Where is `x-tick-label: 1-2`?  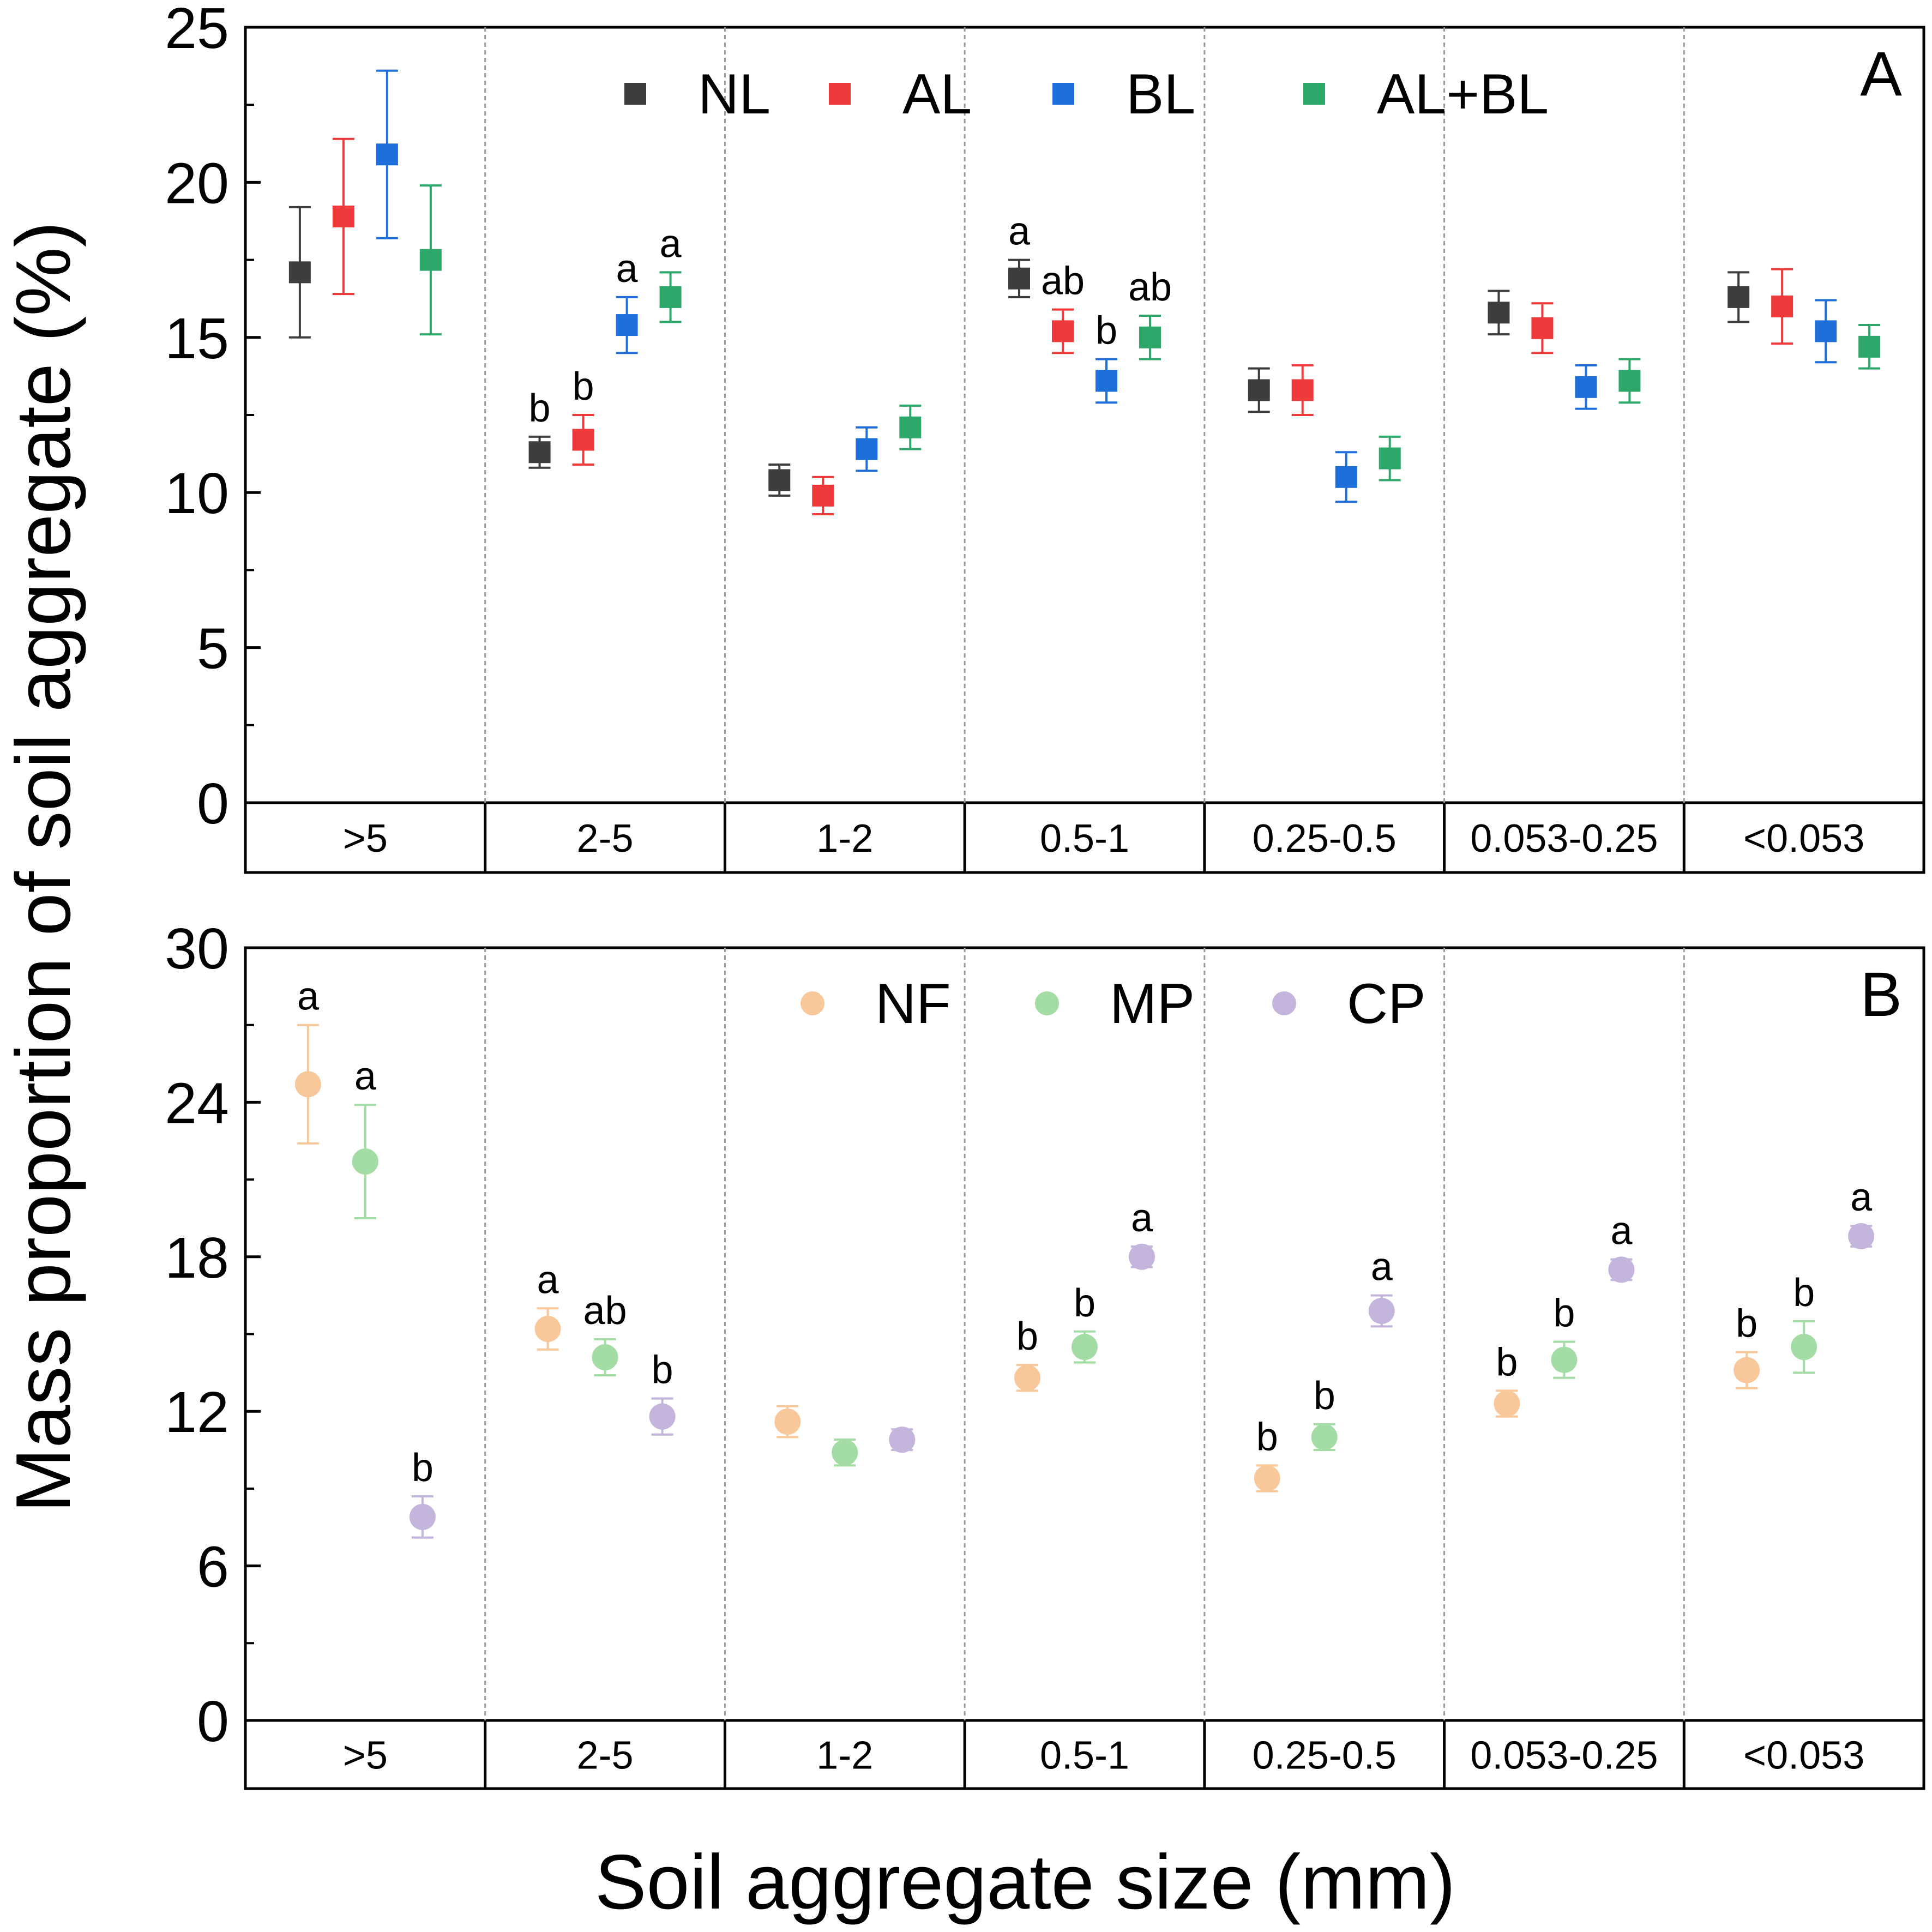
x-tick-label: 1-2 is located at coordinates (844, 838).